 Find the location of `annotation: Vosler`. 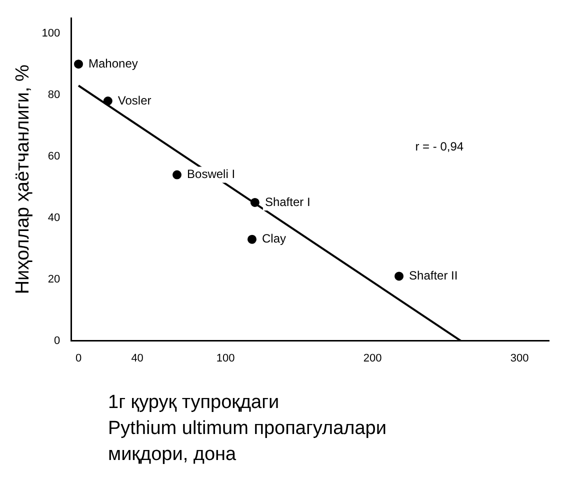

annotation: Vosler is located at coordinates (135, 100).